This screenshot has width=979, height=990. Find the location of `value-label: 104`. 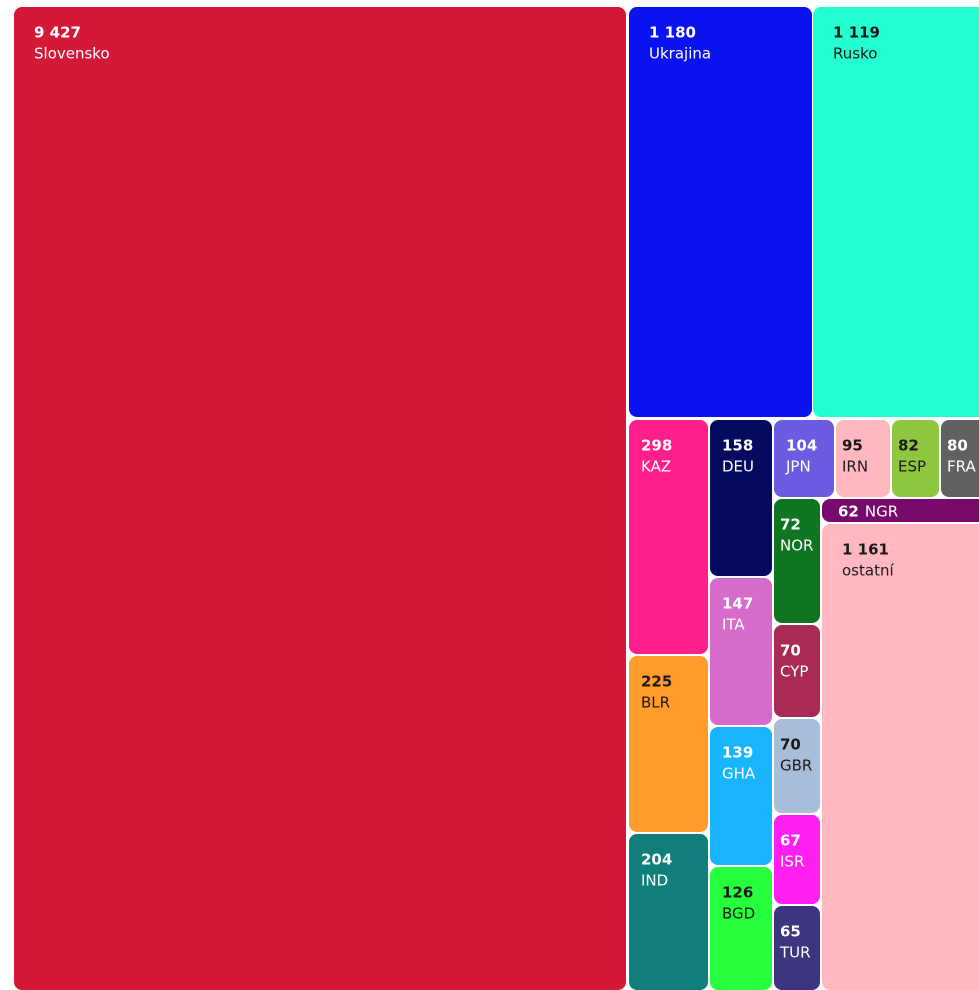

value-label: 104 is located at coordinates (801, 446).